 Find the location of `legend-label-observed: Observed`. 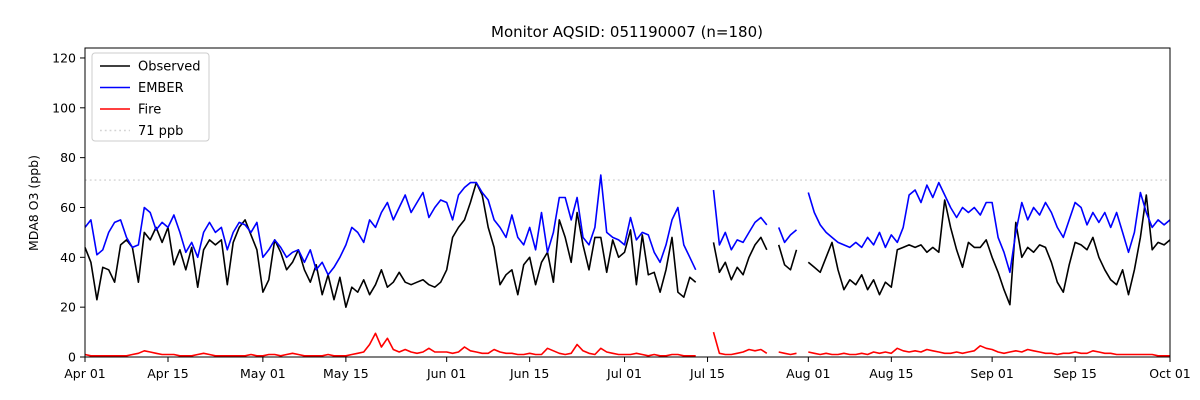

legend-label-observed: Observed is located at coordinates (169, 67).